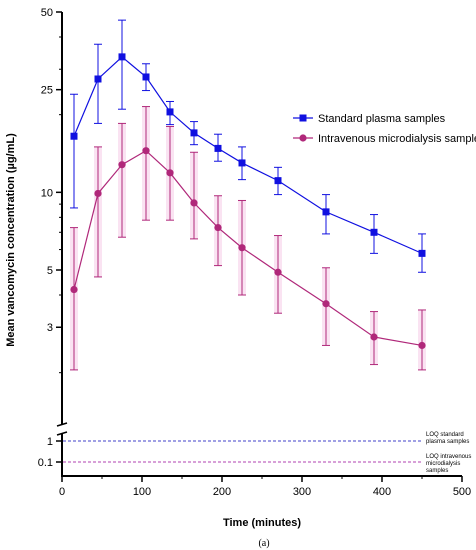 This screenshot has height=550, width=476. What do you see at coordinates (302, 492) in the screenshot?
I see `x-tick-label: 300` at bounding box center [302, 492].